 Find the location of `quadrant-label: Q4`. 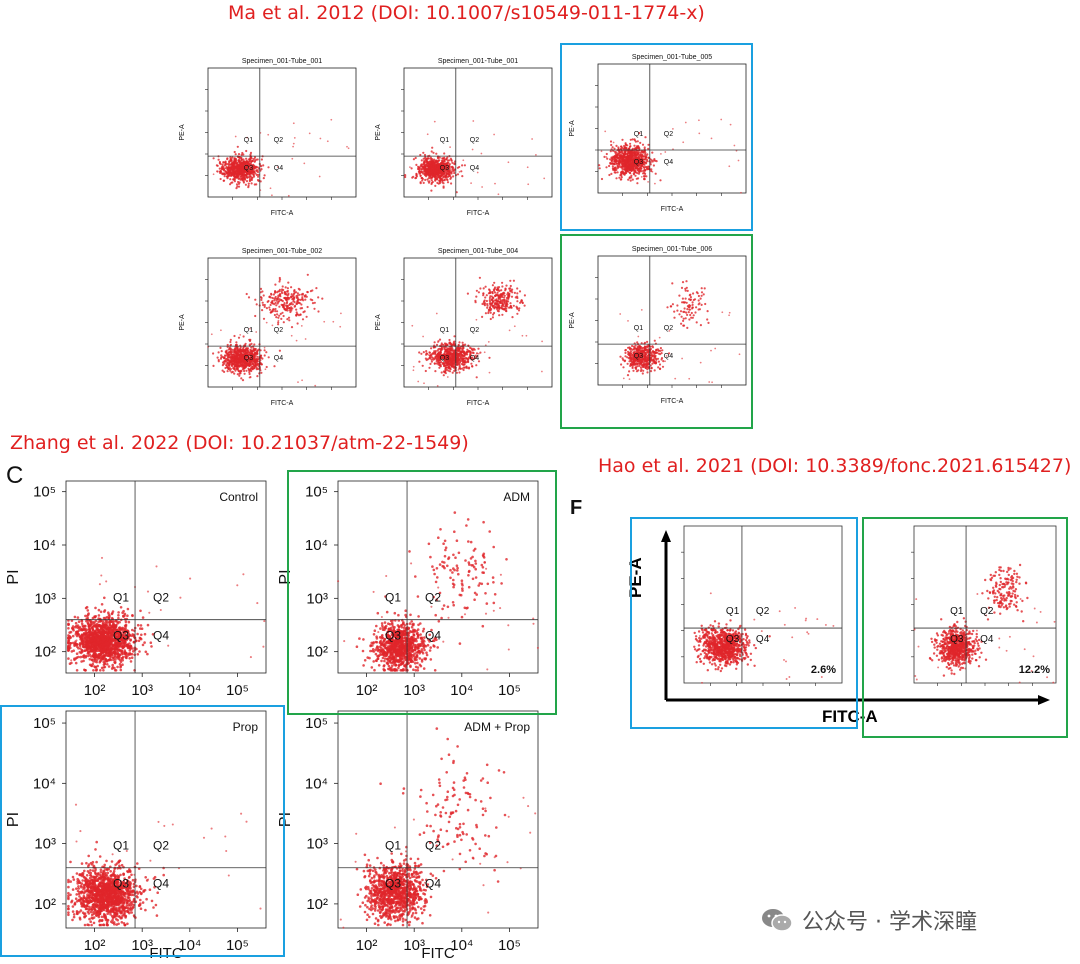

quadrant-label: Q4 is located at coordinates (668, 162).